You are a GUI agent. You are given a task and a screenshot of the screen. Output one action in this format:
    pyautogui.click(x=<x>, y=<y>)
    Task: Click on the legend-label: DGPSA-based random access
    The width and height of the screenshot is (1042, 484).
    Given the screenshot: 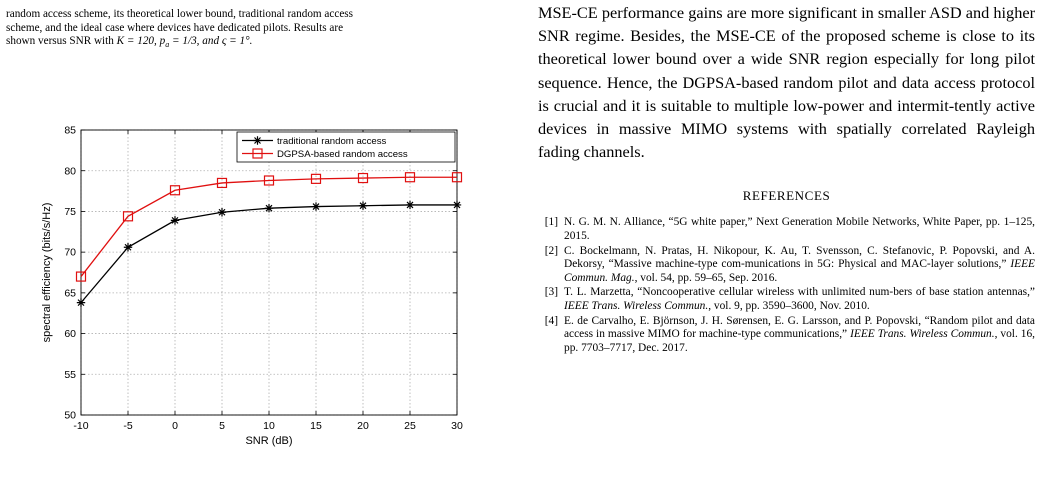 What is the action you would take?
    pyautogui.click(x=342, y=154)
    